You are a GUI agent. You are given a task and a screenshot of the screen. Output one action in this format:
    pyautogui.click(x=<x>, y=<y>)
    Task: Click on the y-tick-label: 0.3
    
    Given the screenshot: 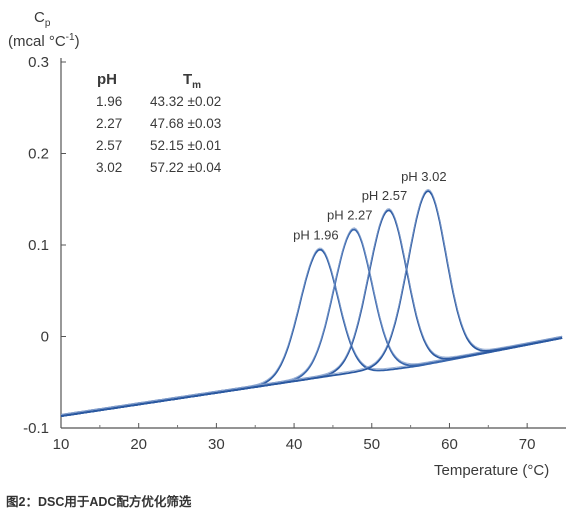 What is the action you would take?
    pyautogui.click(x=38, y=62)
    